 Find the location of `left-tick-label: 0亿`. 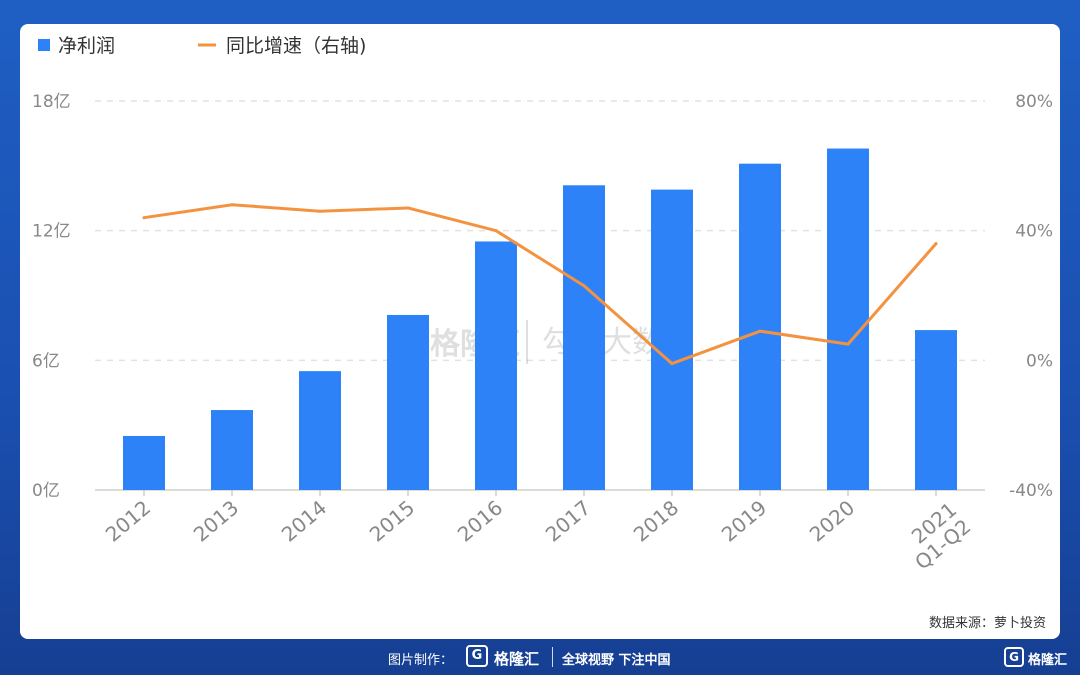

left-tick-label: 0亿 is located at coordinates (46, 491).